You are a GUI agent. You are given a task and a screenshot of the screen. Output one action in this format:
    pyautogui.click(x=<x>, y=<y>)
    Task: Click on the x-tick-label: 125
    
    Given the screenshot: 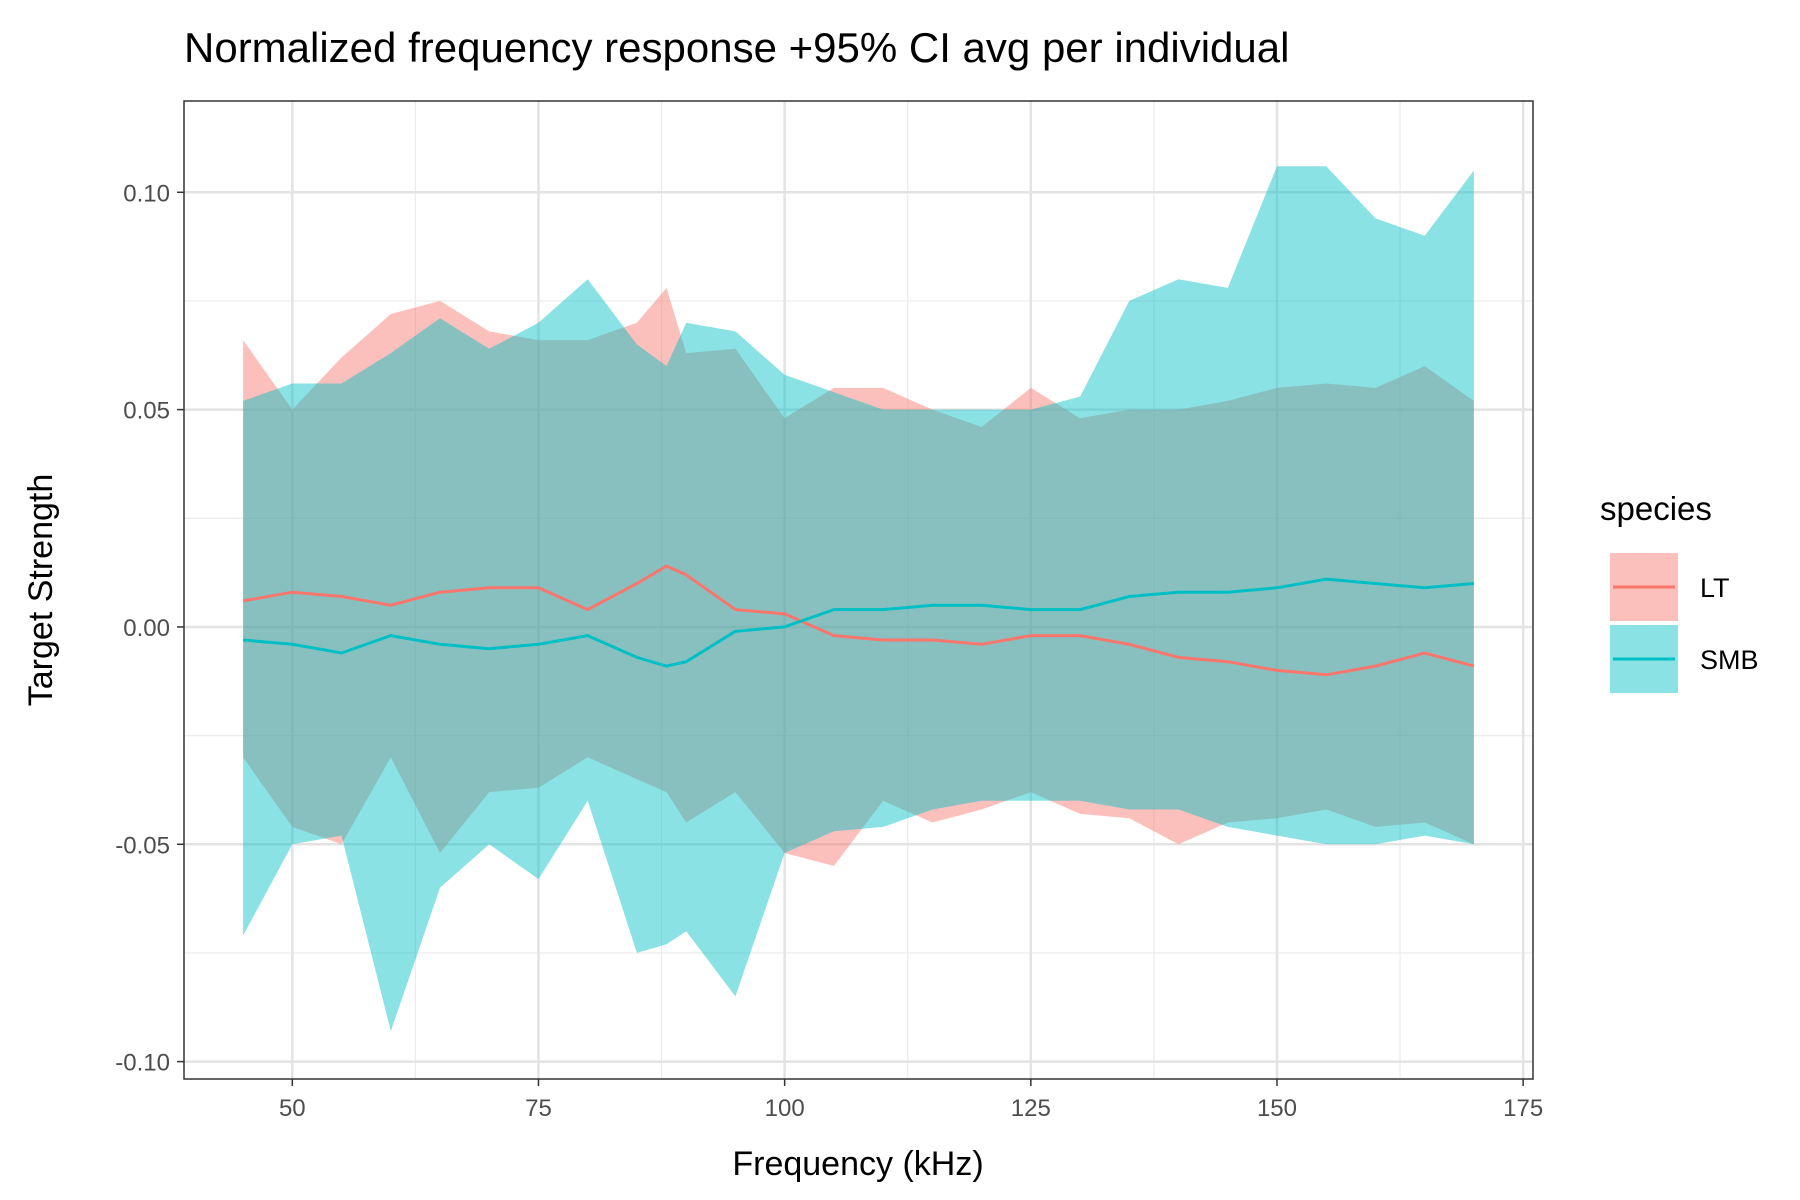 What is the action you would take?
    pyautogui.click(x=1031, y=1108)
    